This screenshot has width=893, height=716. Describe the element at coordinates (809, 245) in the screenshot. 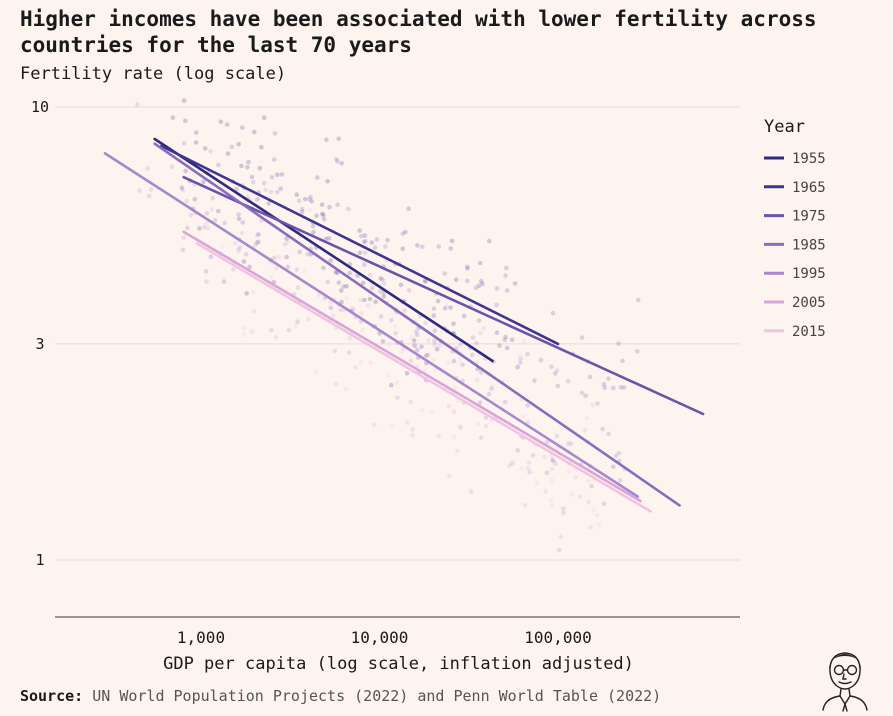

I see `legend-label: 1985` at that location.